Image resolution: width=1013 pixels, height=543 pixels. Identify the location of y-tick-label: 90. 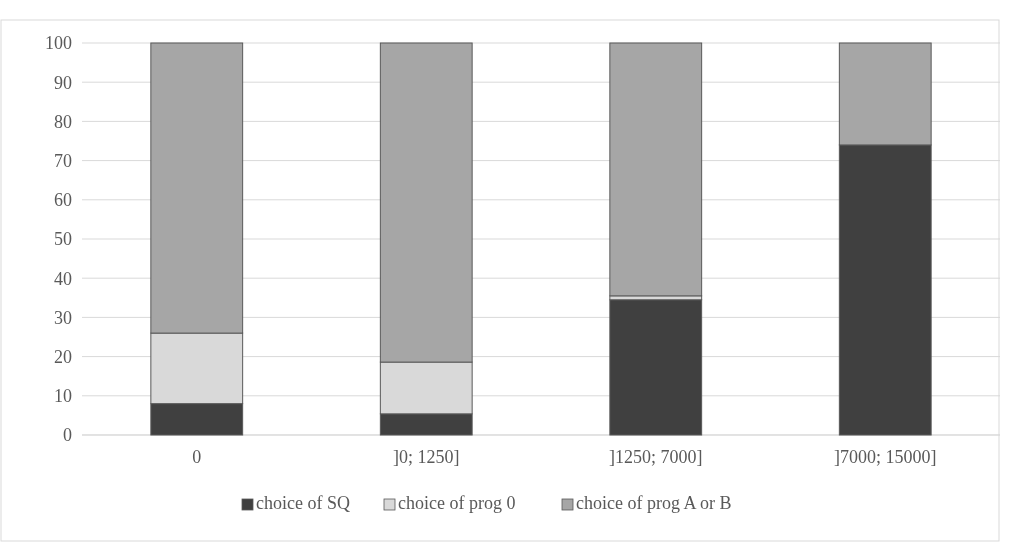
(63, 82).